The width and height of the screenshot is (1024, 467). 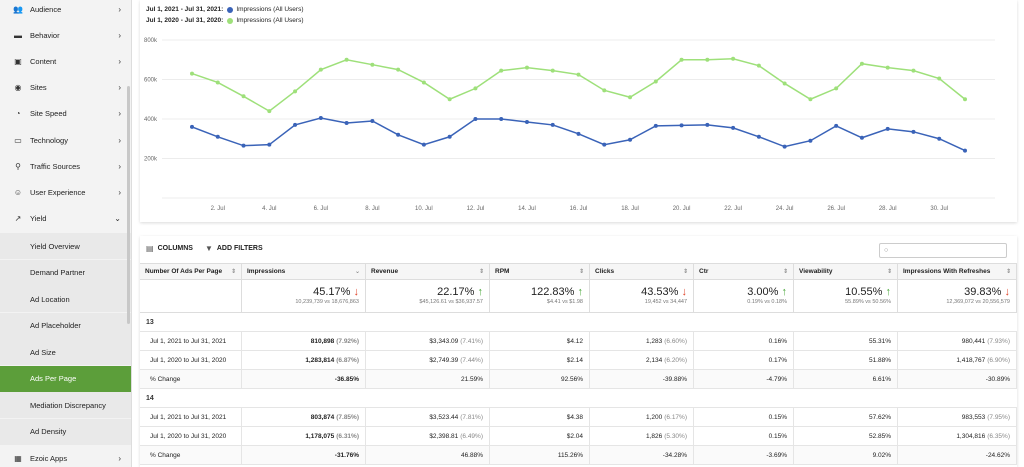 What do you see at coordinates (65, 246) in the screenshot?
I see `sidebar-subitem-yield-overview: Yield Overview` at bounding box center [65, 246].